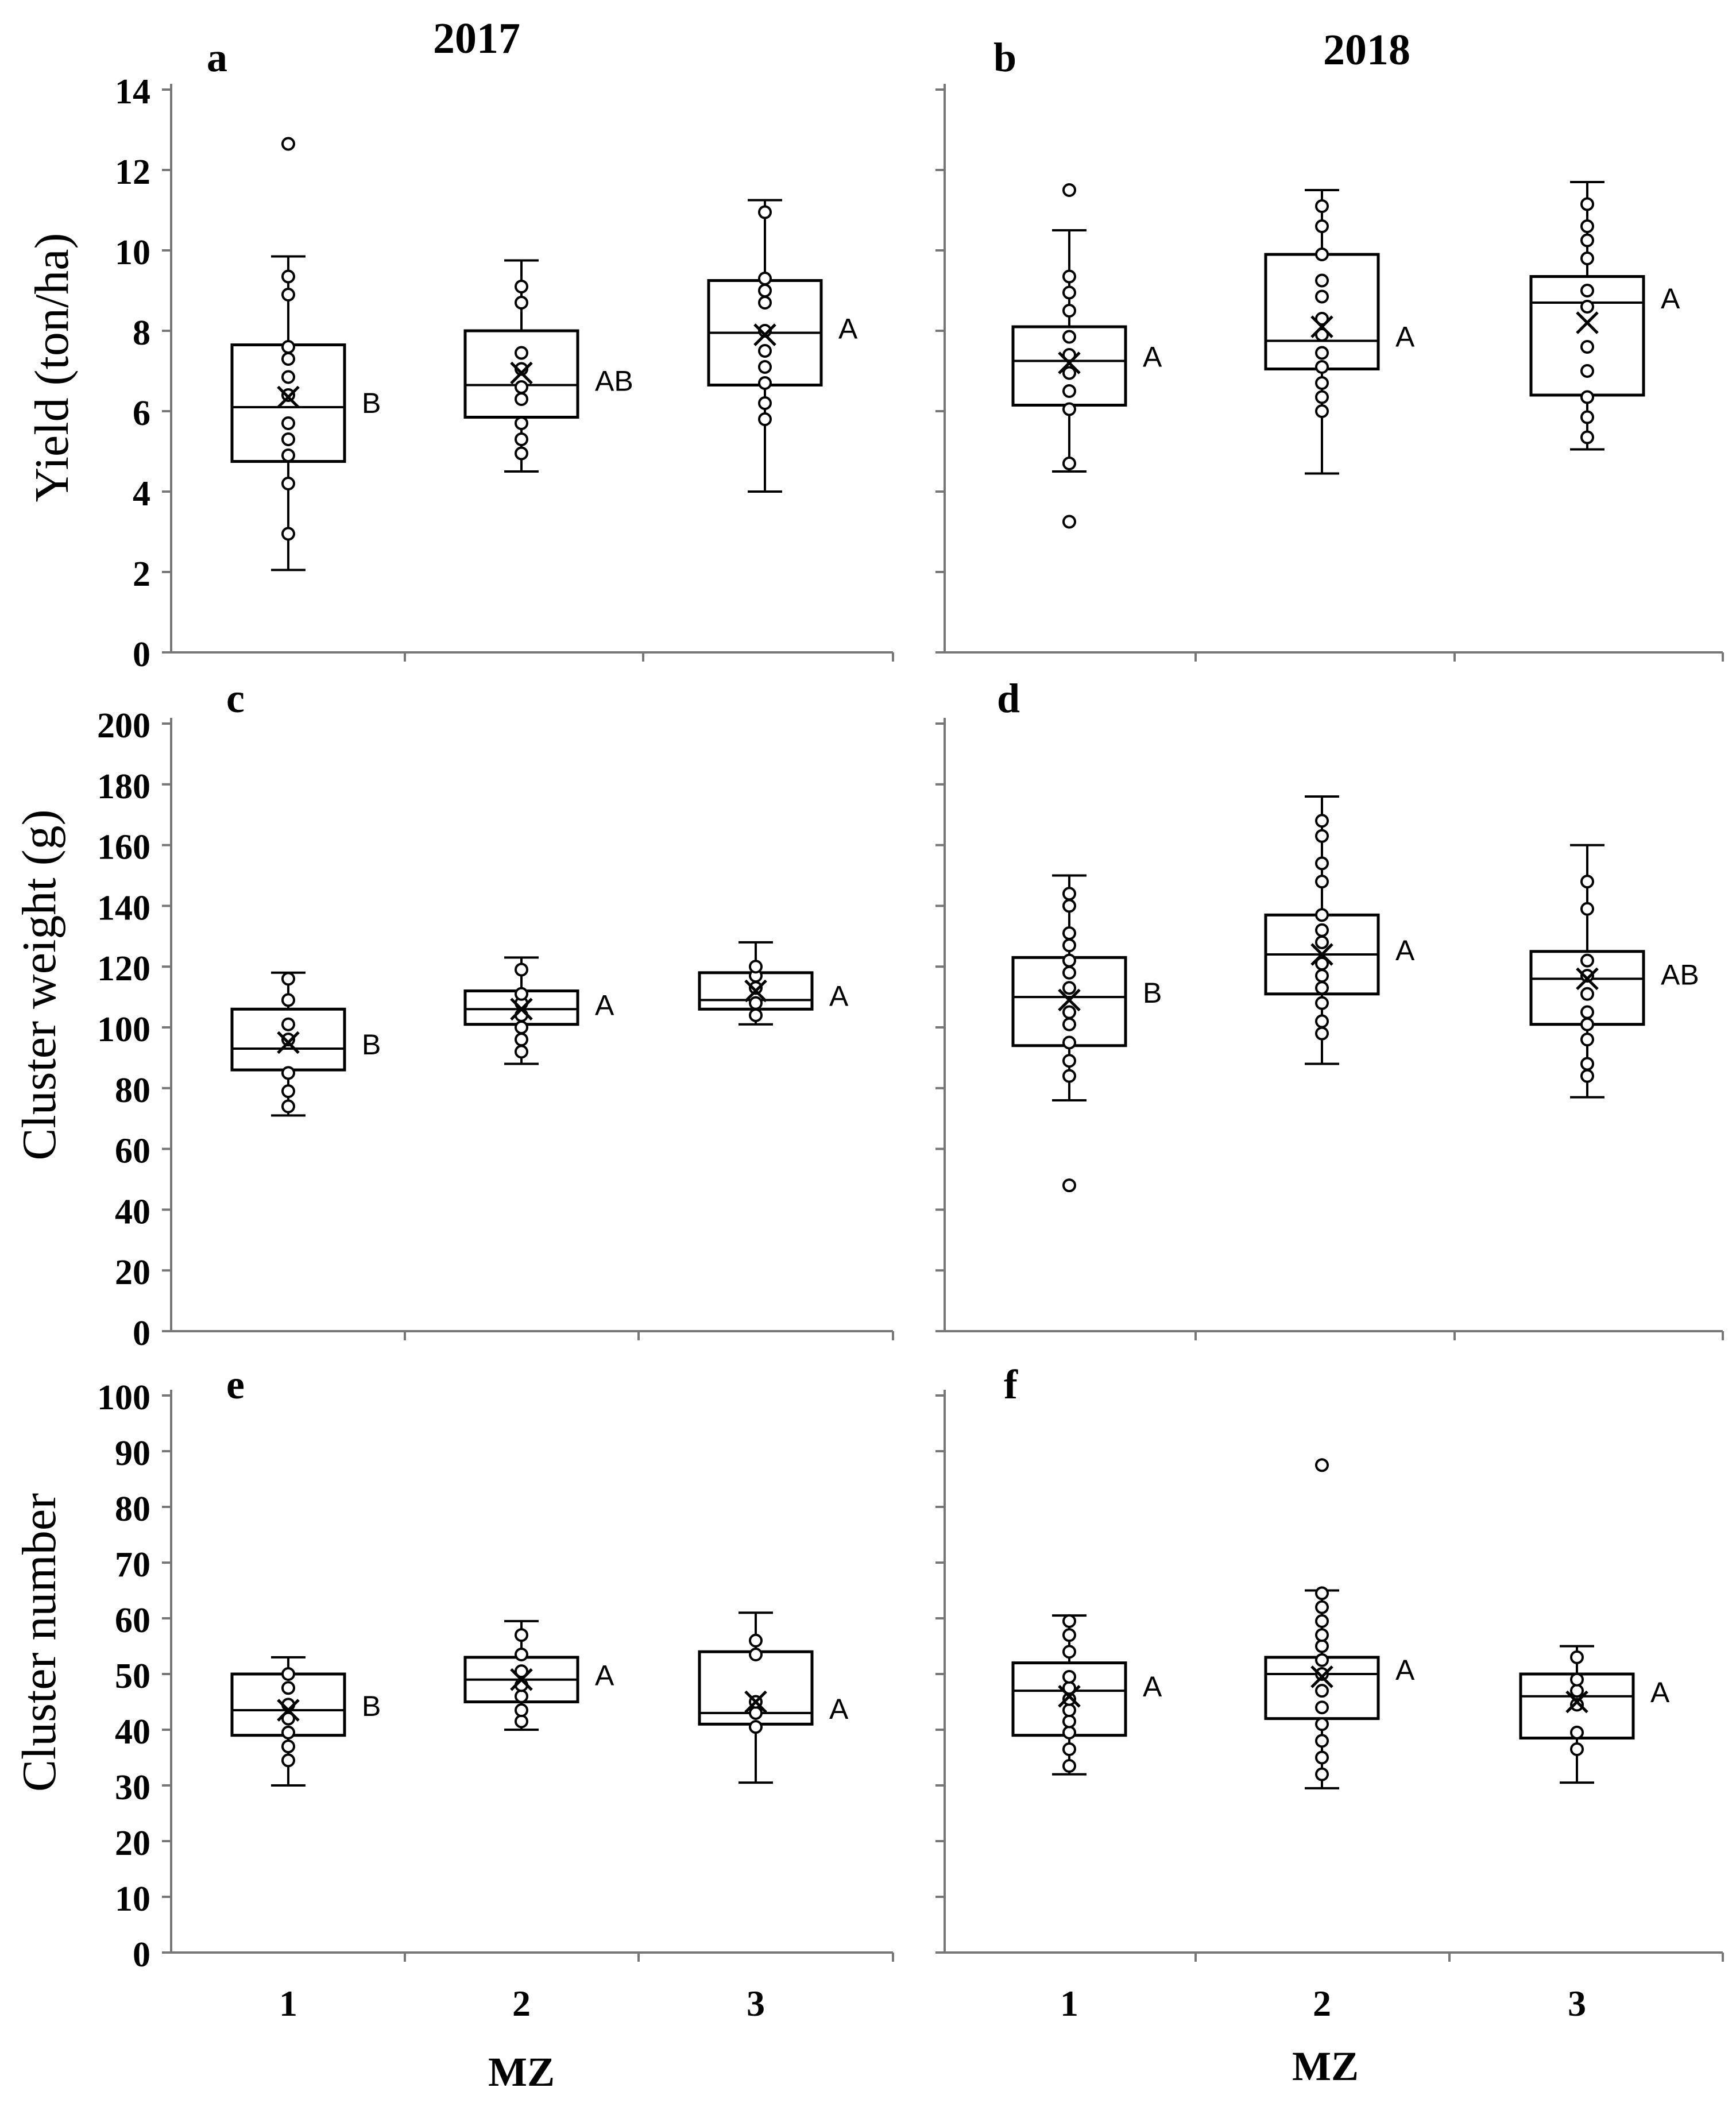  I want to click on y-axis-label-cluster-weight: Cluster weight (g), so click(40, 984).